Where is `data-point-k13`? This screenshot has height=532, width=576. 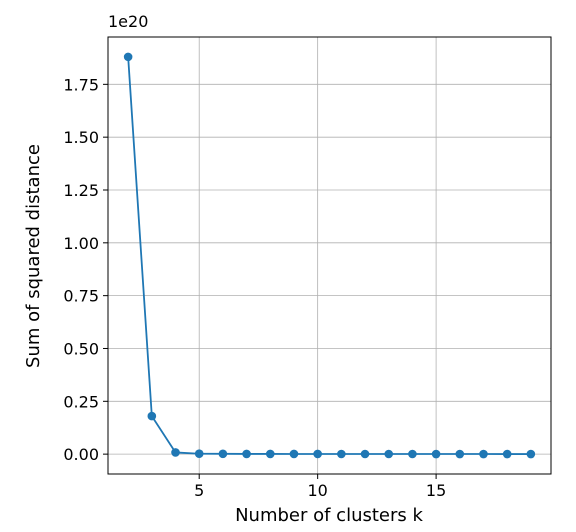
data-point-k13 is located at coordinates (388, 454).